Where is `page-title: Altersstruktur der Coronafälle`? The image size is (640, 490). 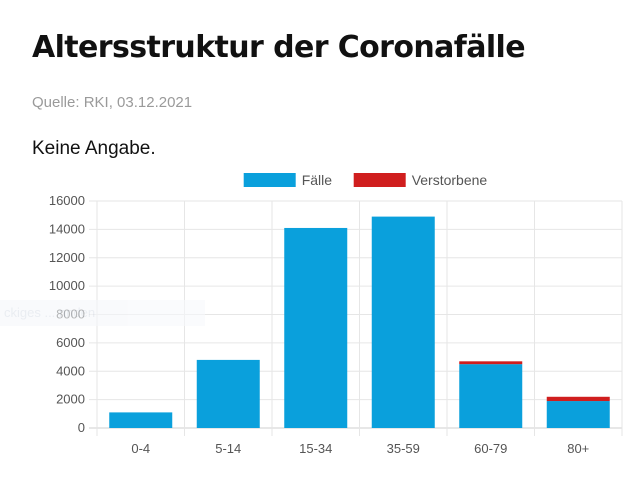
page-title: Altersstruktur der Coronafälle is located at coordinates (279, 47).